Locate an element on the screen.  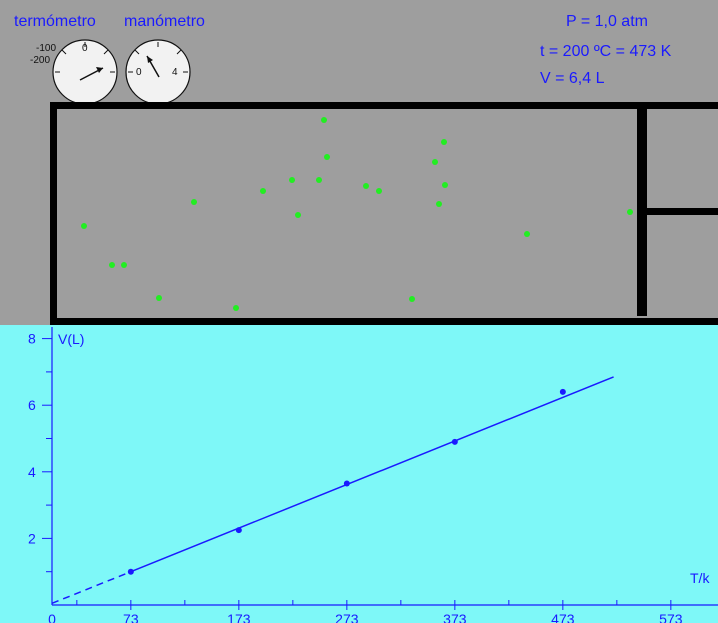
x-tick-label: 73 is located at coordinates (131, 617).